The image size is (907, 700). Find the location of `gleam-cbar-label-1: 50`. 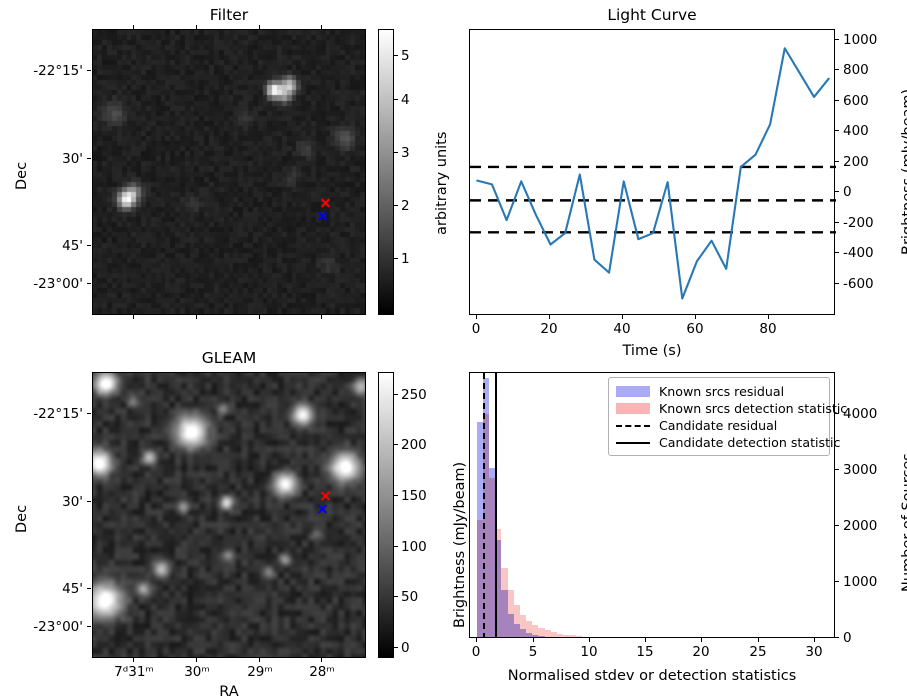

gleam-cbar-label-1: 50 is located at coordinates (409, 597).